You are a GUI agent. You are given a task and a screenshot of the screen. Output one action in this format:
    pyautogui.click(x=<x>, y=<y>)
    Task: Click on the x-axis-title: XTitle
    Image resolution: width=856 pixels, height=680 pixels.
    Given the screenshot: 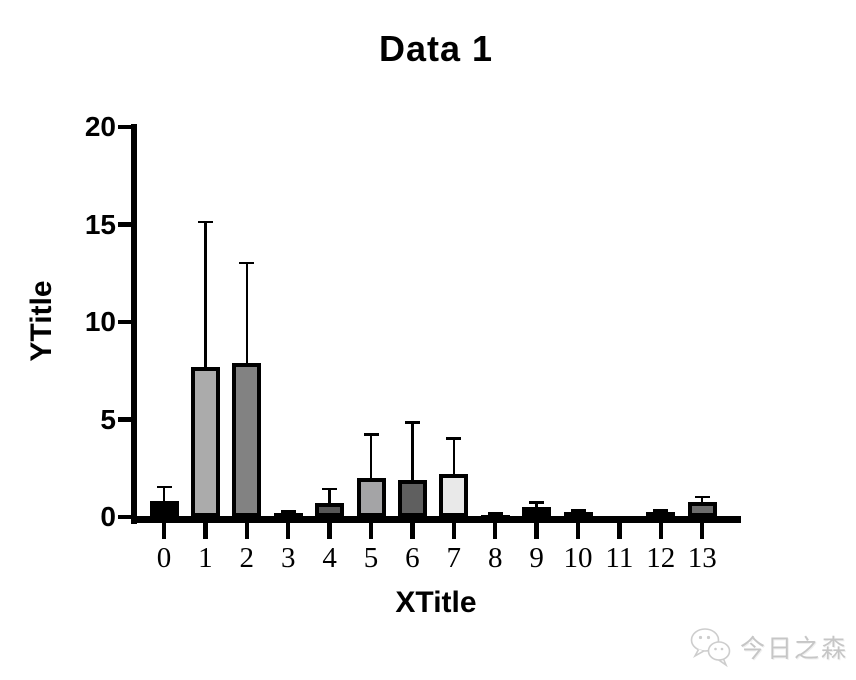 What is the action you would take?
    pyautogui.click(x=436, y=602)
    